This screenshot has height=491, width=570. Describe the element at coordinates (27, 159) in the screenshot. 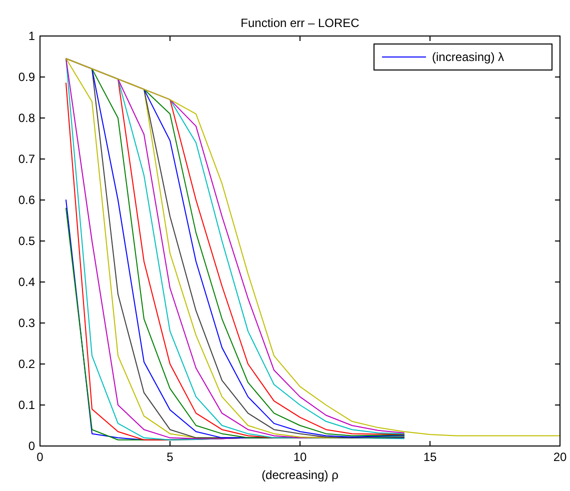

I see `y-tick-label: 0.7` at that location.